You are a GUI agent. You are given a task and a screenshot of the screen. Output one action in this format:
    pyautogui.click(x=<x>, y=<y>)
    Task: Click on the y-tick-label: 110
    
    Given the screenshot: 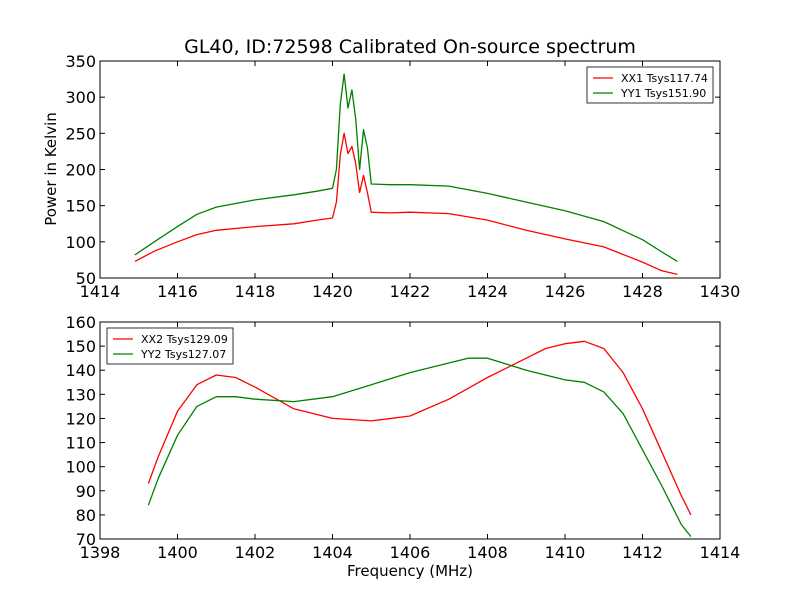 What is the action you would take?
    pyautogui.click(x=80, y=443)
    